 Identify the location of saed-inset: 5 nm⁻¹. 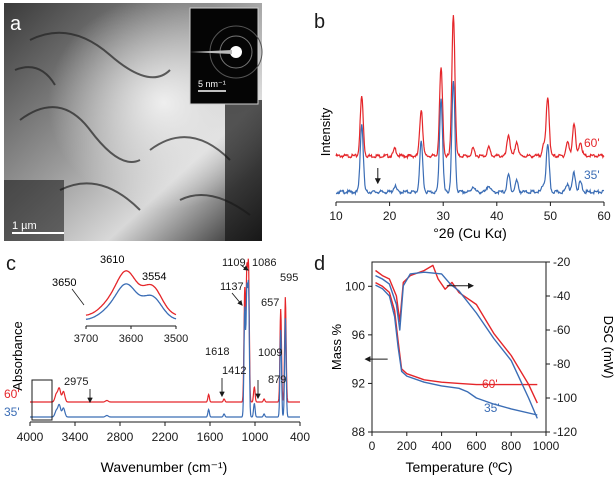
(226, 56).